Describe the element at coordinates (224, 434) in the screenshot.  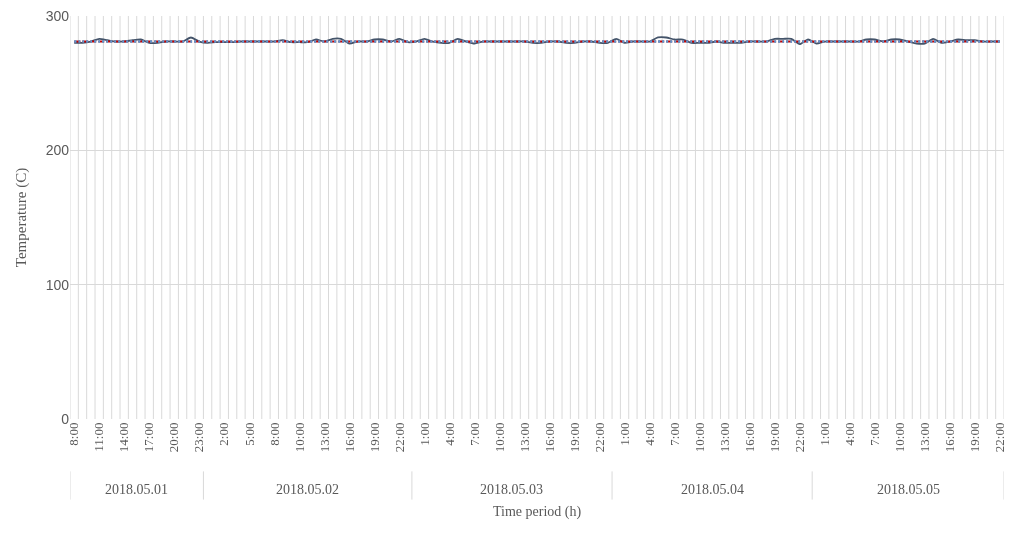
I see `x-tick-label: 2:00` at that location.